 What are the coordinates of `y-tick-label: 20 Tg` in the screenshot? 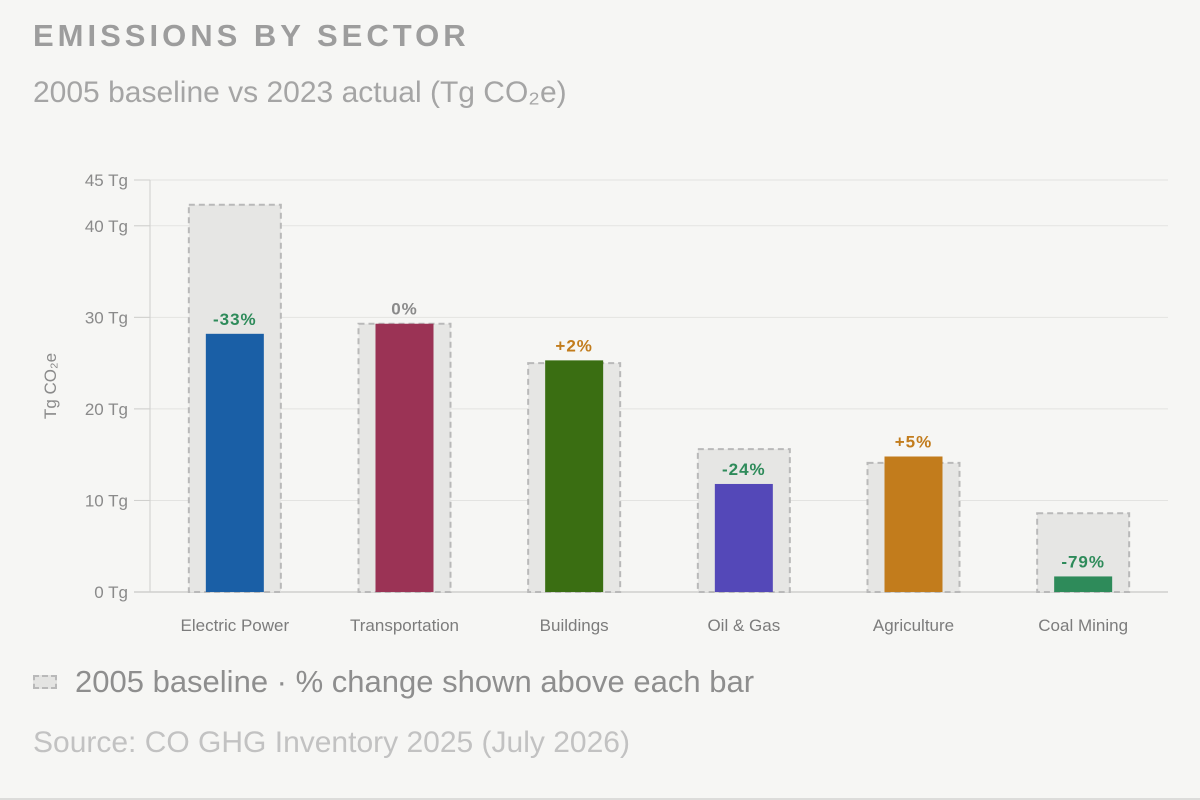 It's located at (106, 409).